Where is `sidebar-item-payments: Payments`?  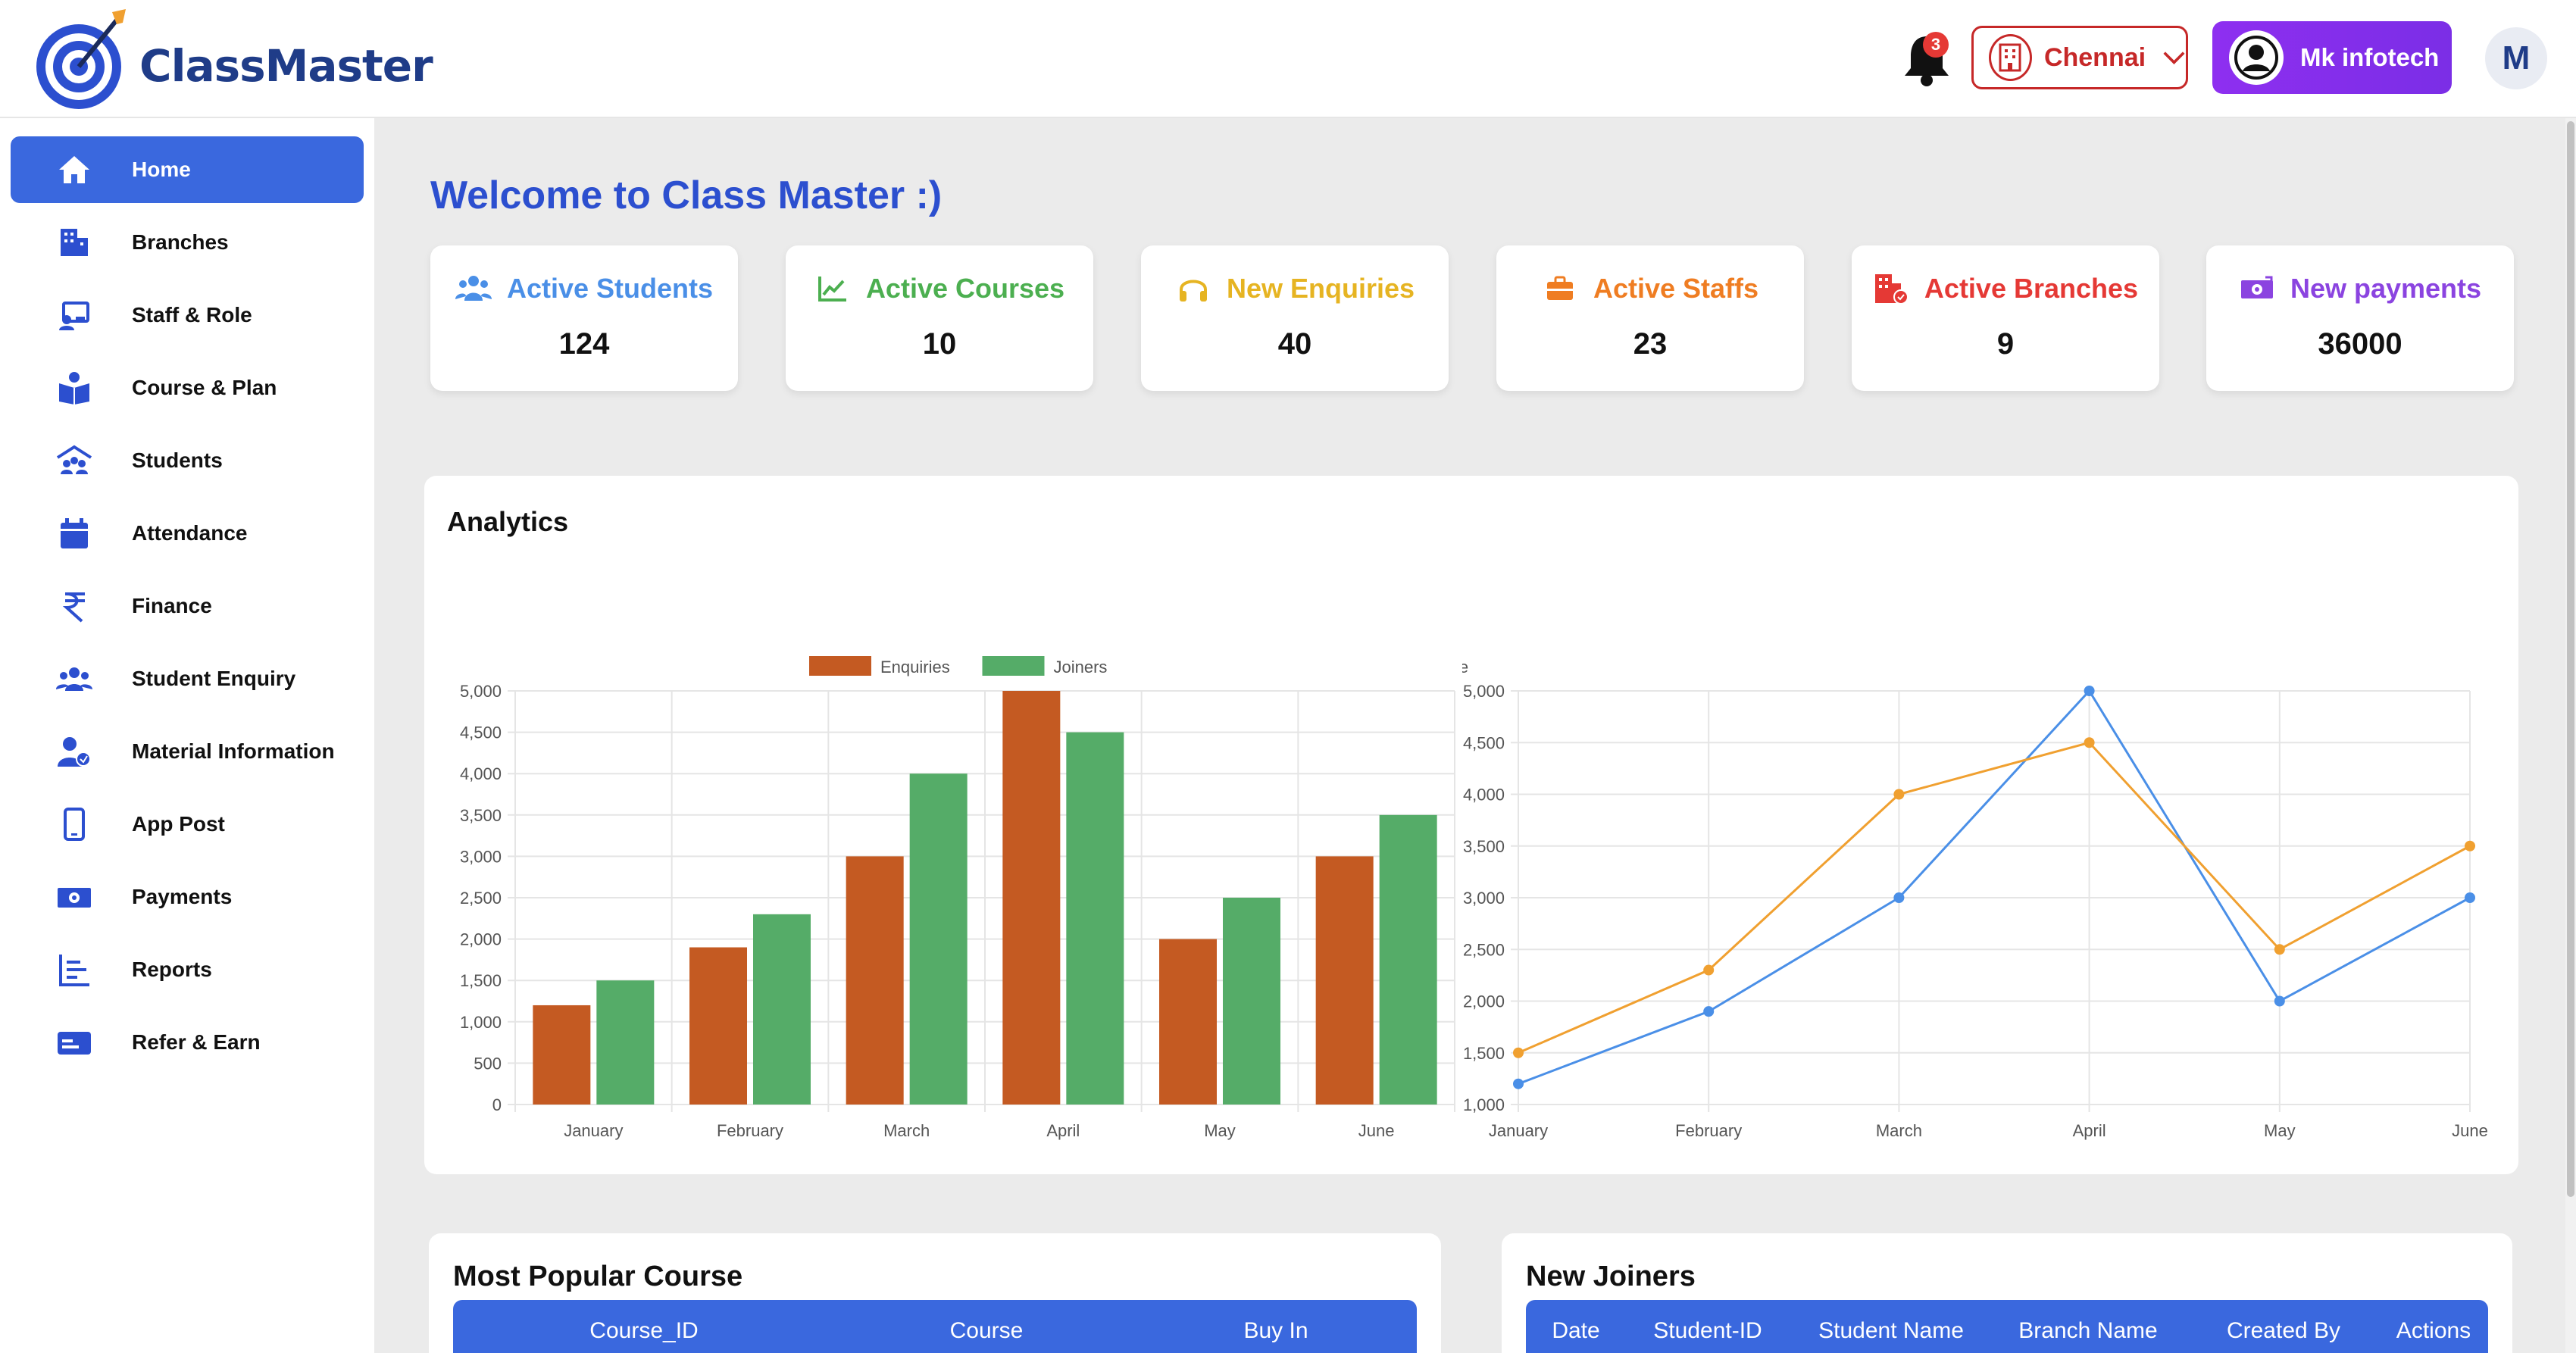 sidebar-item-payments: Payments is located at coordinates (188, 897).